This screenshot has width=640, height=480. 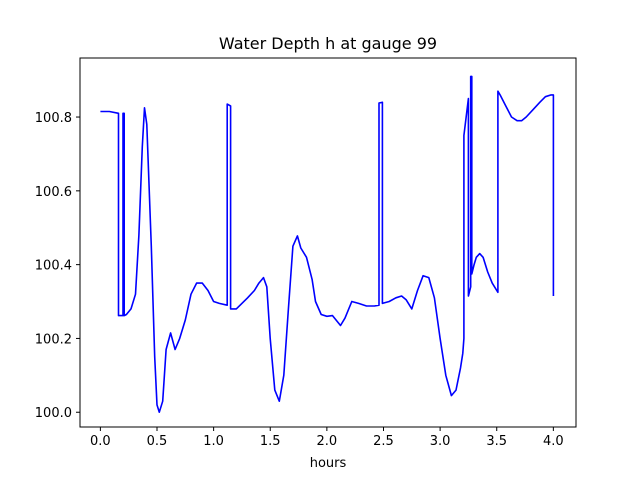 What do you see at coordinates (383, 441) in the screenshot?
I see `x-tick-label: 2.5` at bounding box center [383, 441].